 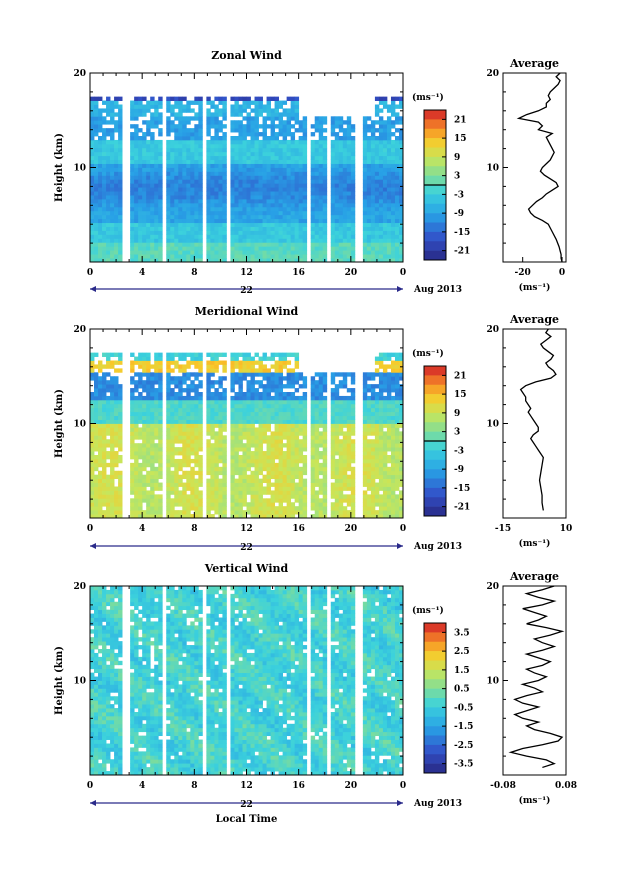 What do you see at coordinates (247, 435) in the screenshot?
I see `heatmap-cells` at bounding box center [247, 435].